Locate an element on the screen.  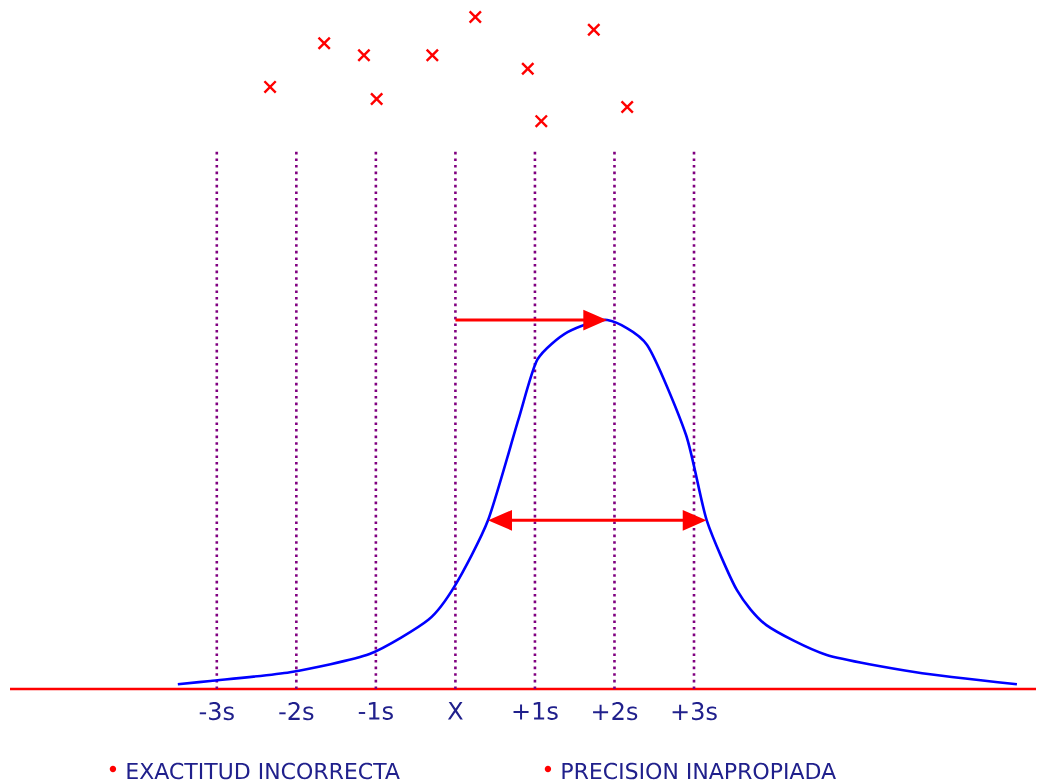
x-tick-label: +3s is located at coordinates (694, 711).